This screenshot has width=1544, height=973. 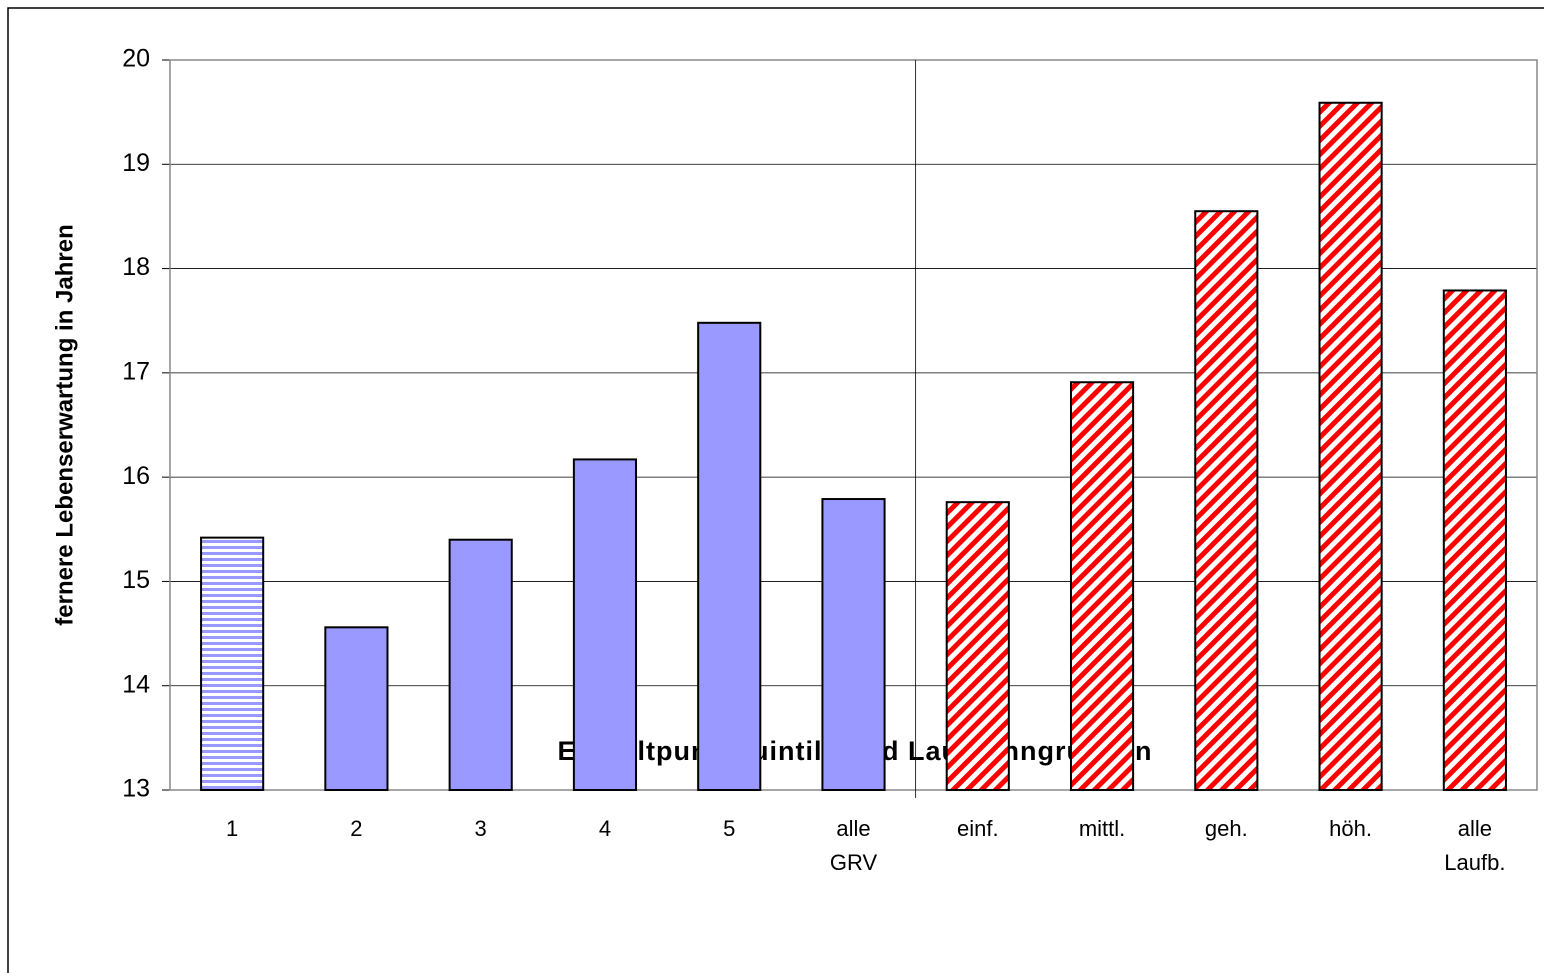 I want to click on x-tick-label: einf., so click(x=978, y=828).